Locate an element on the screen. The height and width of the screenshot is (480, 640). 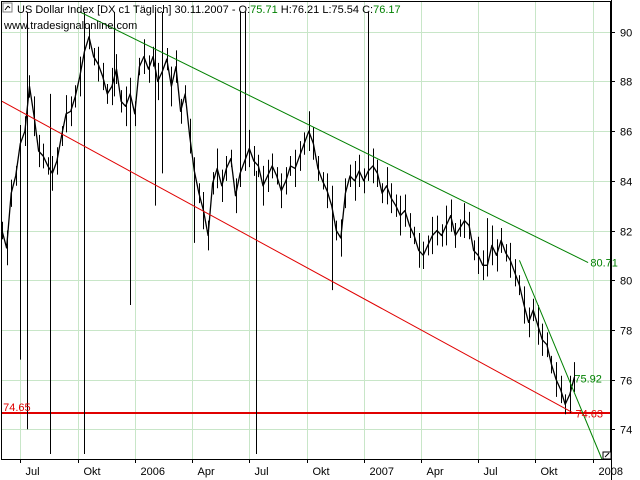
header-high-low: H:76.21 L:75.54 C: is located at coordinates (325, 10).